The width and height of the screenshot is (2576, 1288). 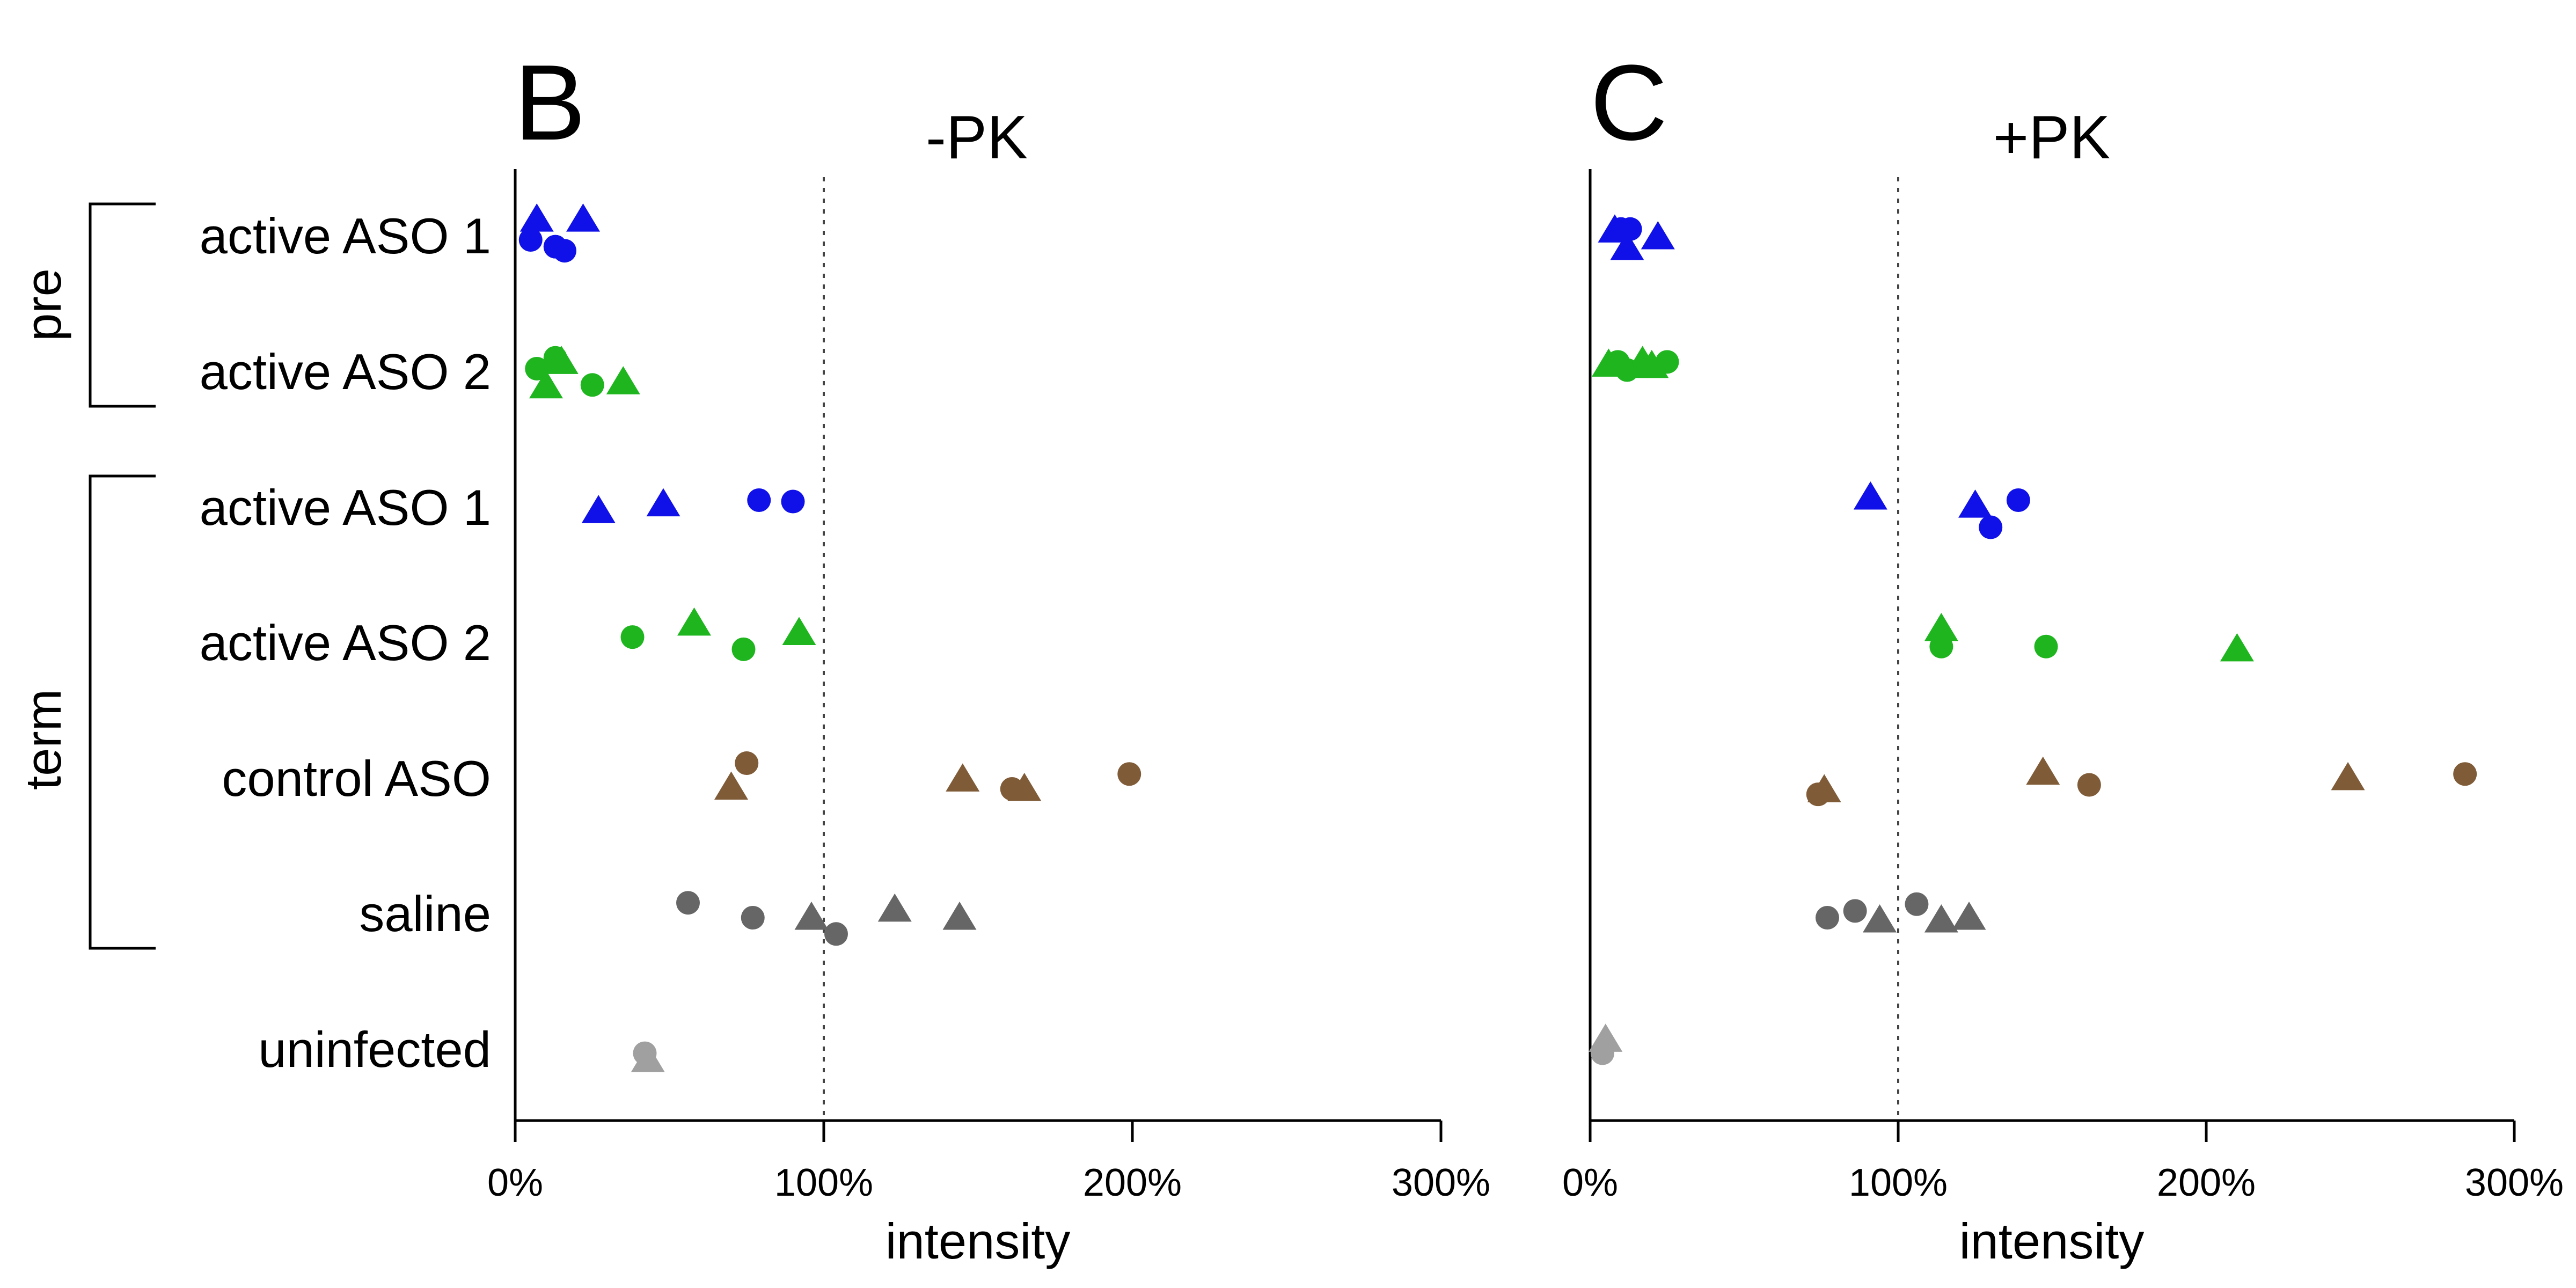 I want to click on group-bracket-term: term, so click(x=85, y=712).